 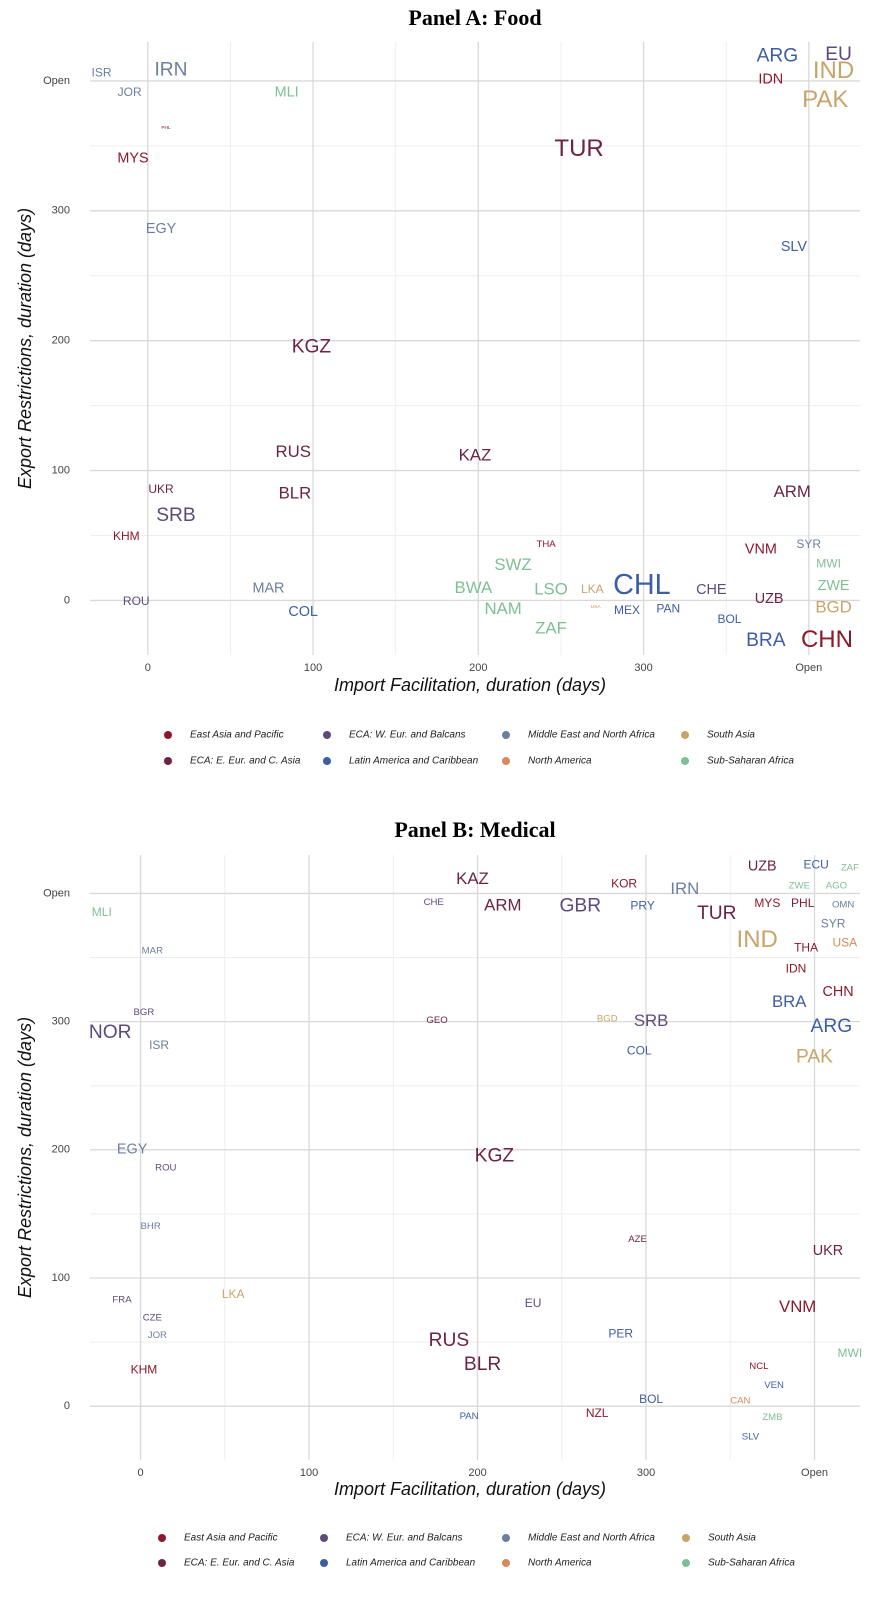 What do you see at coordinates (750, 761) in the screenshot?
I see `legend-label: Sub-Saharan Africa` at bounding box center [750, 761].